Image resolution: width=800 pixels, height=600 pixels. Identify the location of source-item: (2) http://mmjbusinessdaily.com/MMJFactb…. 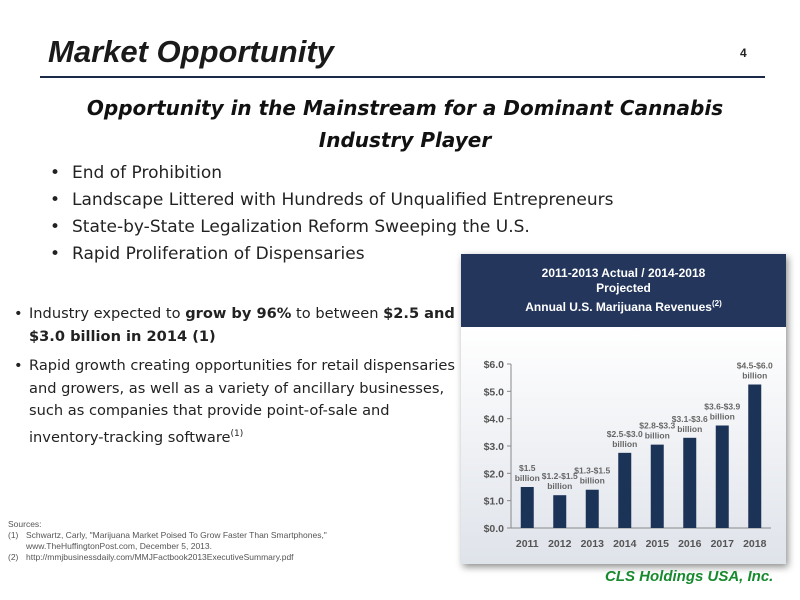
(167, 557).